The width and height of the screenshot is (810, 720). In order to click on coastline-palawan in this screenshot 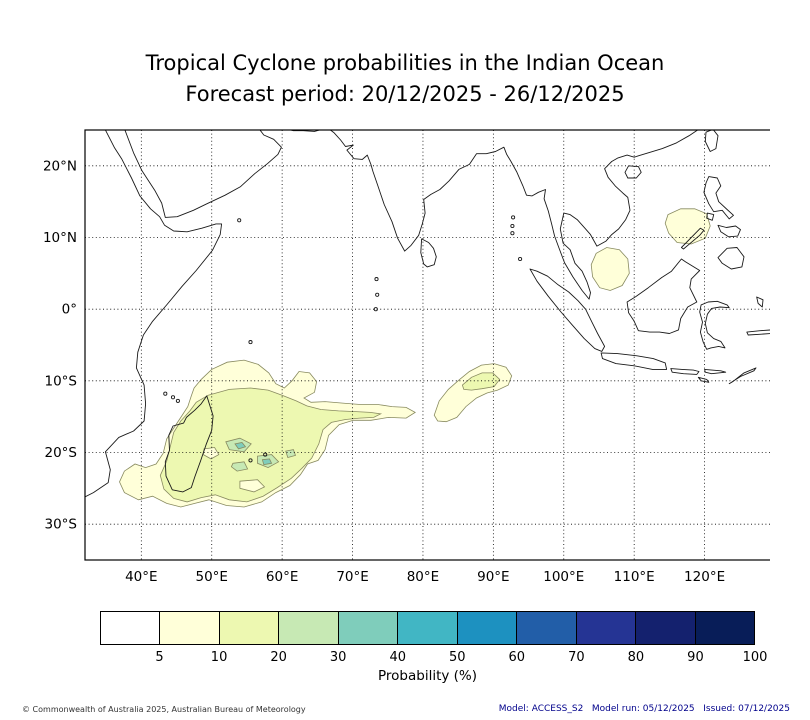, I will do `click(692, 238)`.